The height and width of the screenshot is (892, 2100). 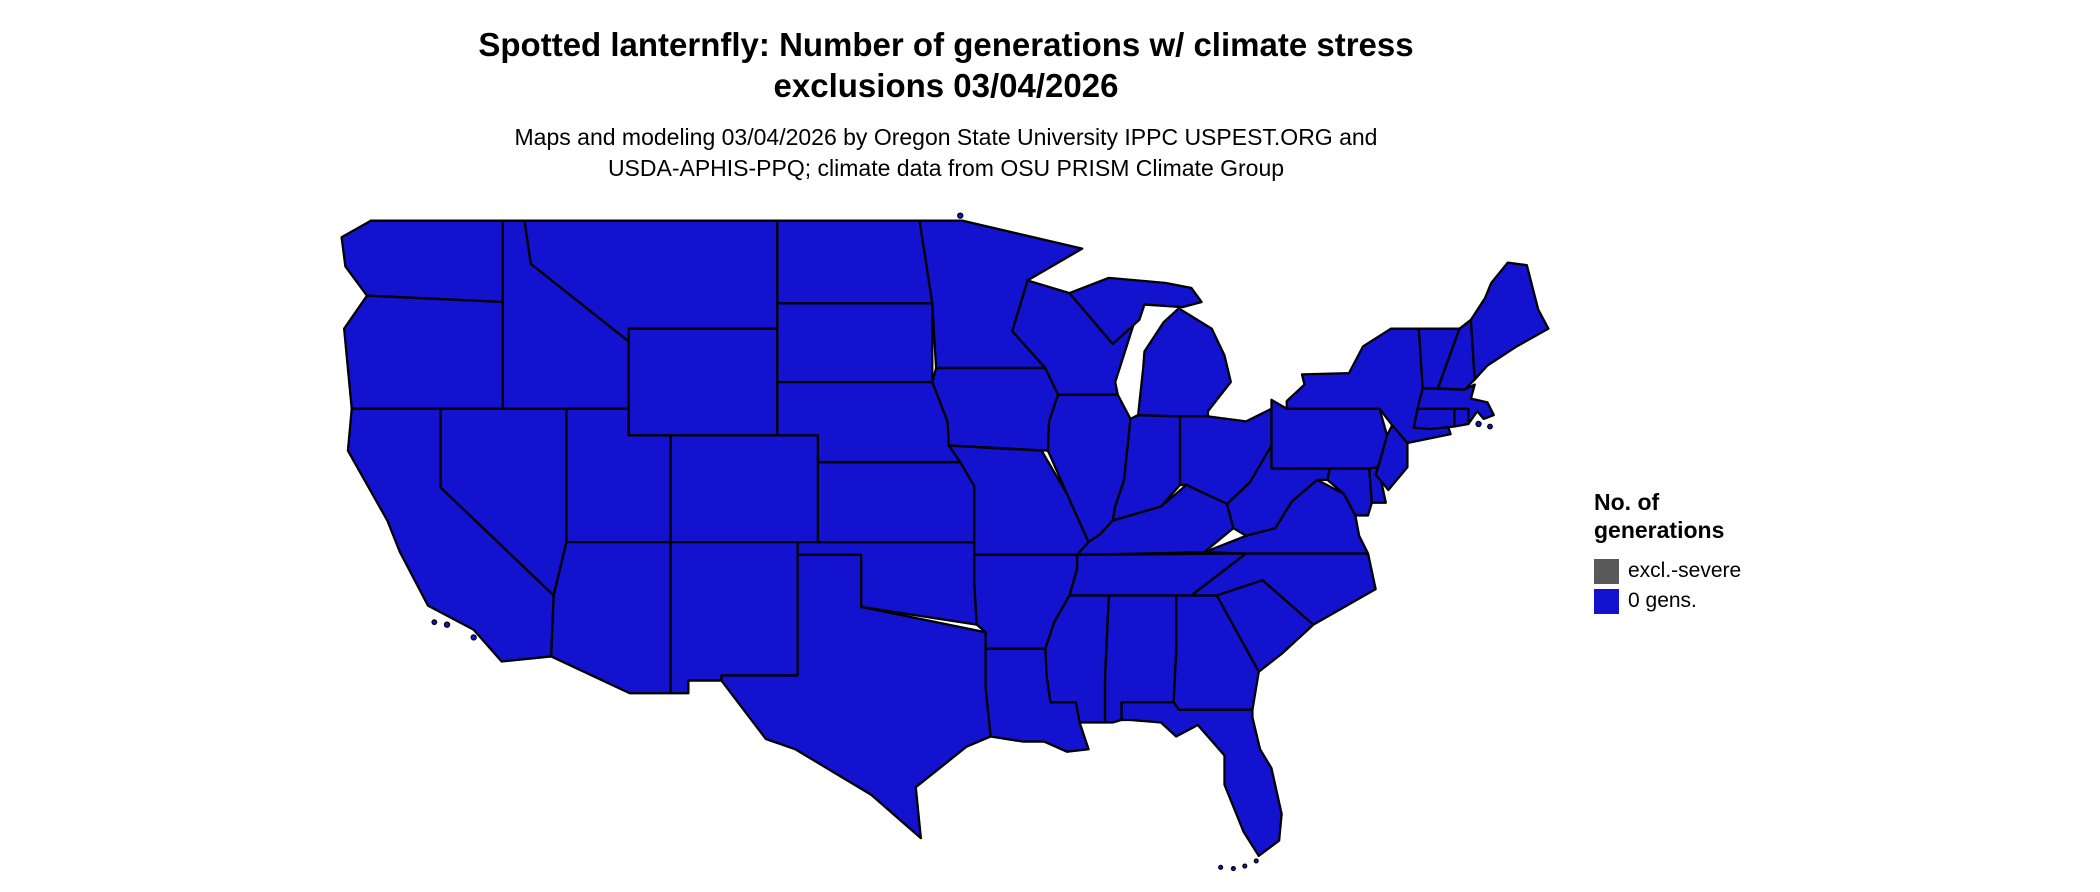 I want to click on legend: No. of generations excl.-severe 0 gens., so click(x=1734, y=552).